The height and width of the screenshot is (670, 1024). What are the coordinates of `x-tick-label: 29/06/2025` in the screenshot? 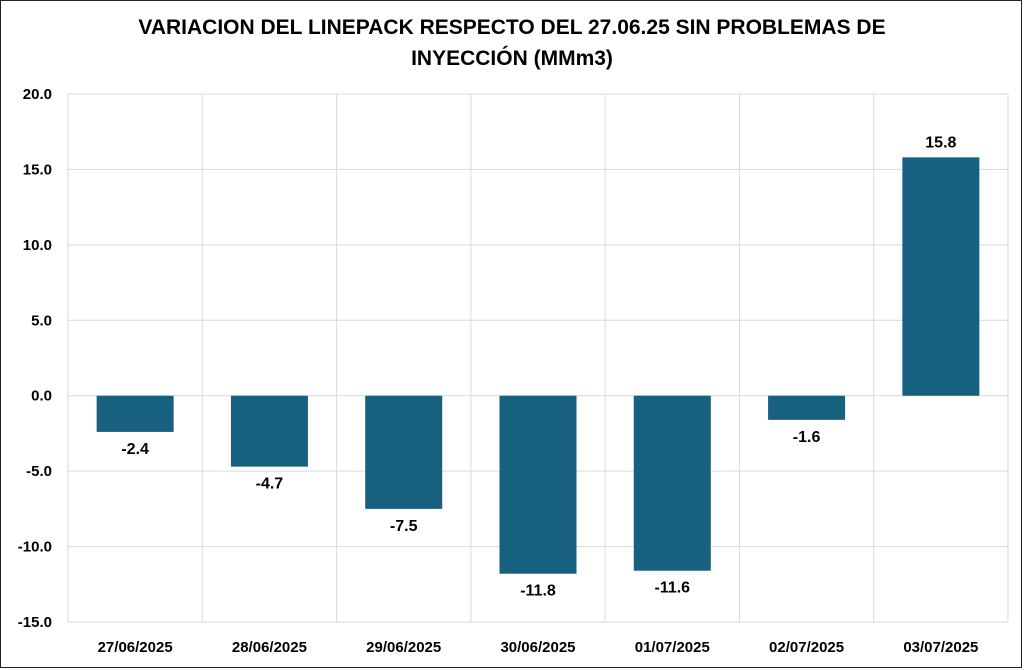 It's located at (403, 647).